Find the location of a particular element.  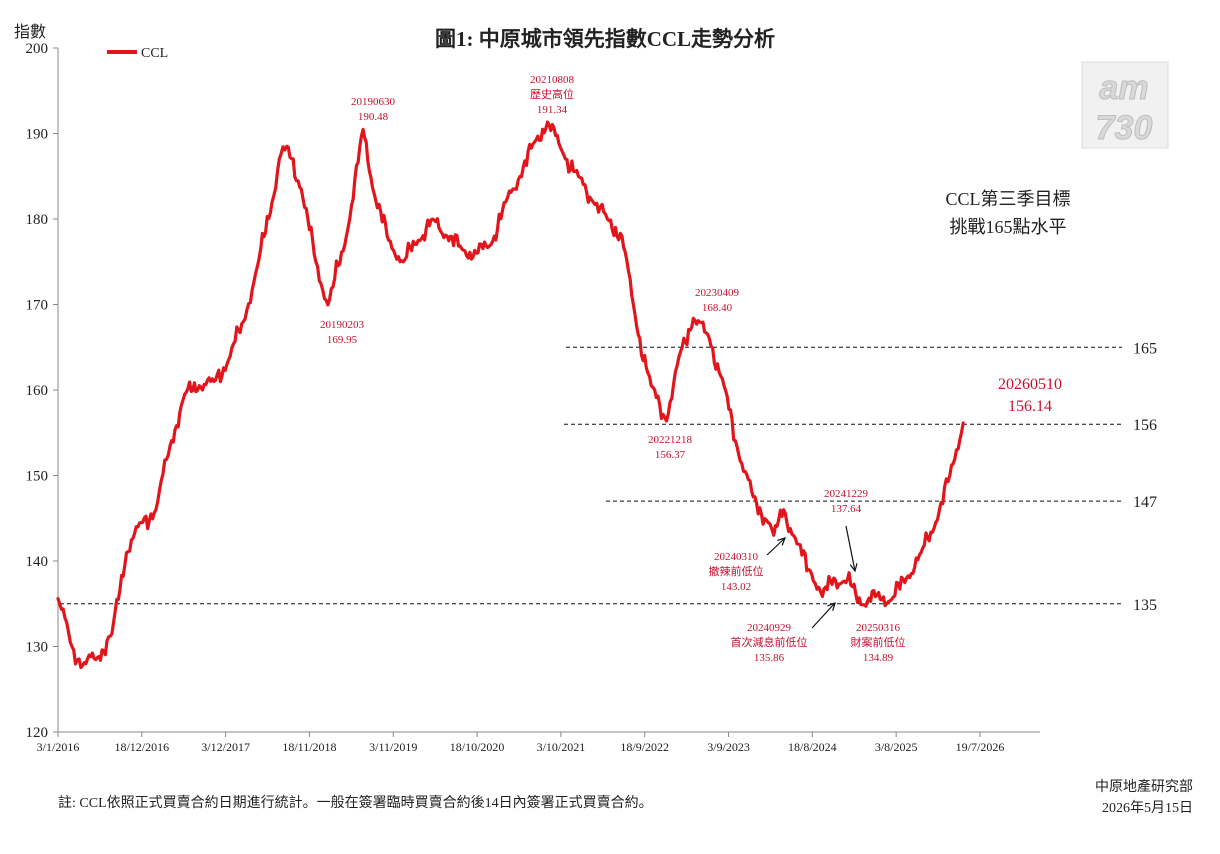

y-tick-label: 120 is located at coordinates (37, 733).